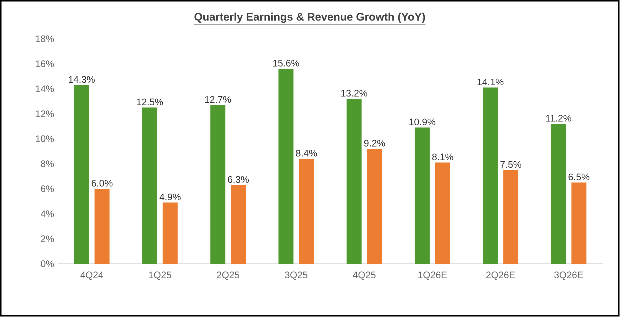  I want to click on y-tick-label: 2%, so click(47, 239).